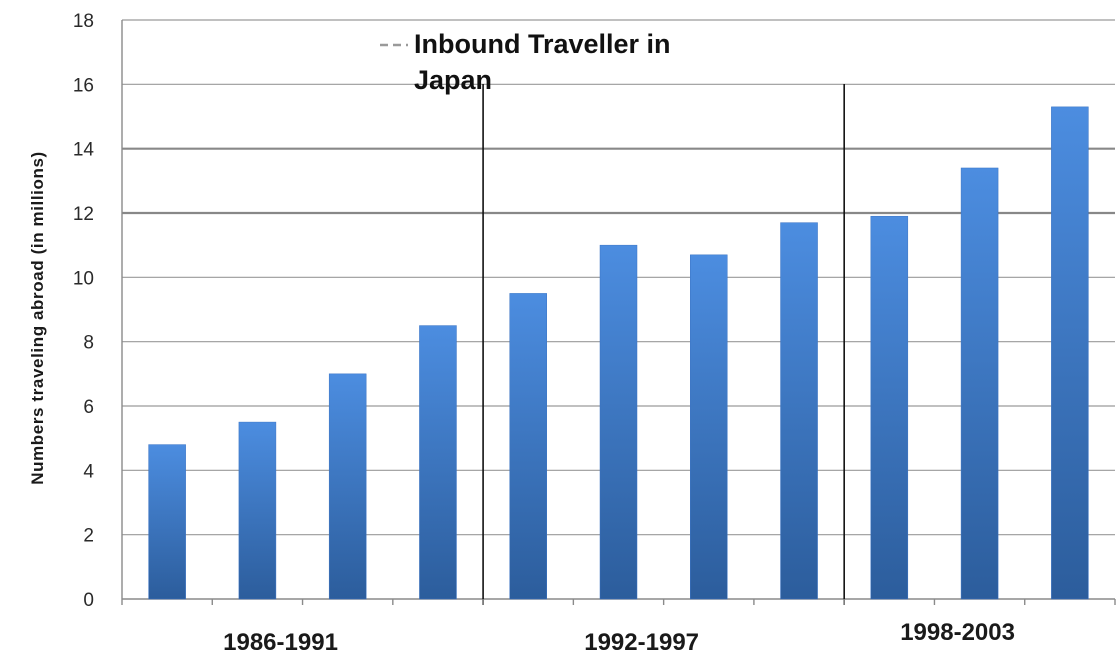  Describe the element at coordinates (88, 407) in the screenshot. I see `y-tick-label: 6` at that location.